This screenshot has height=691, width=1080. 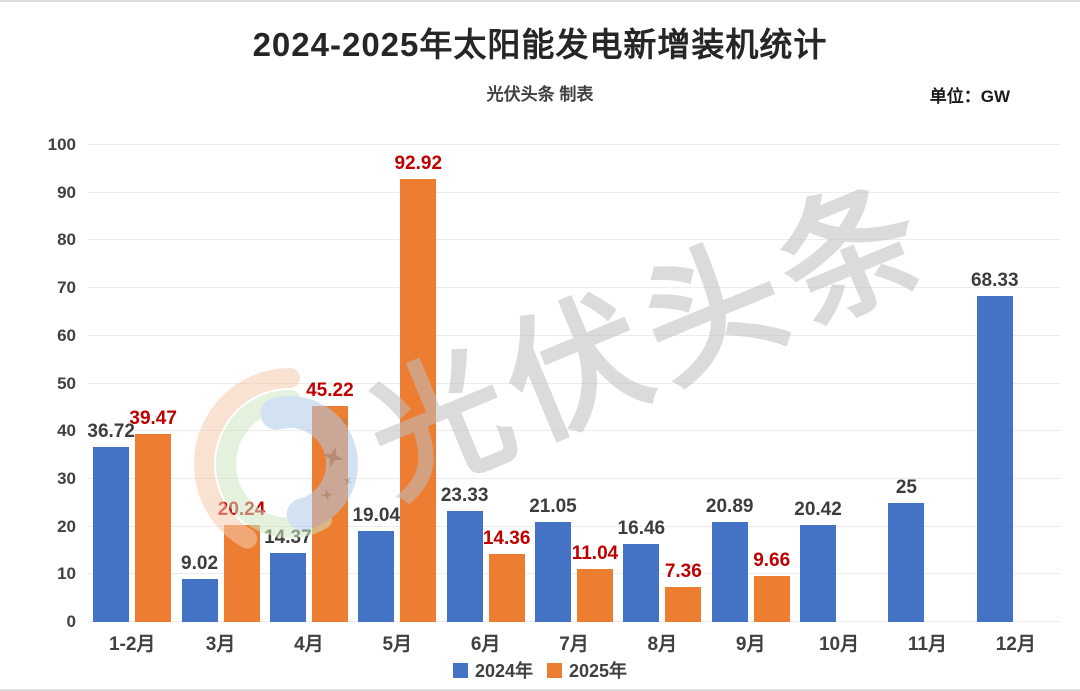 I want to click on bar-value-label: 68.33, so click(x=994, y=281).